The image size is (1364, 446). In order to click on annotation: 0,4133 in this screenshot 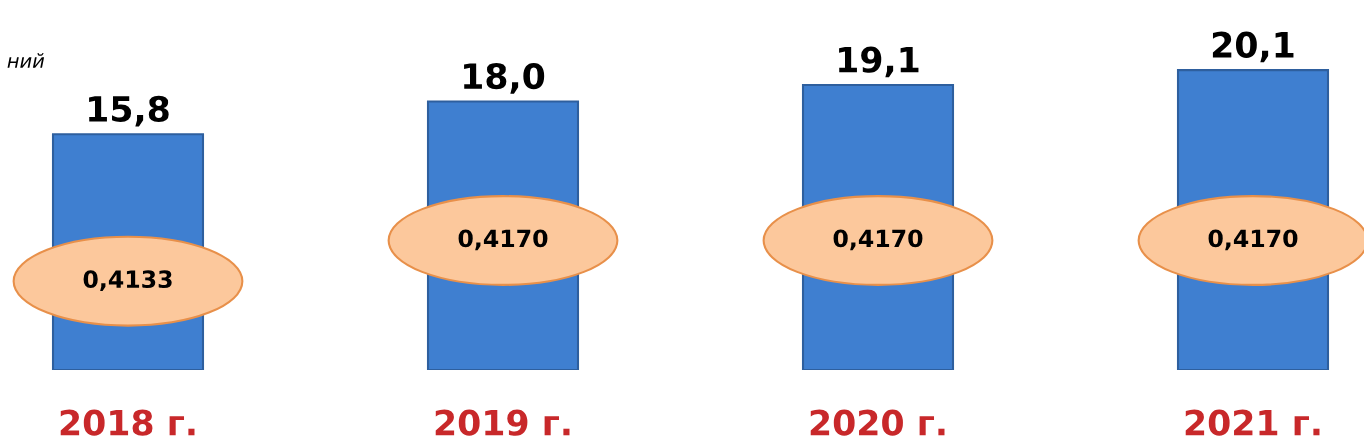, I will do `click(127, 281)`.